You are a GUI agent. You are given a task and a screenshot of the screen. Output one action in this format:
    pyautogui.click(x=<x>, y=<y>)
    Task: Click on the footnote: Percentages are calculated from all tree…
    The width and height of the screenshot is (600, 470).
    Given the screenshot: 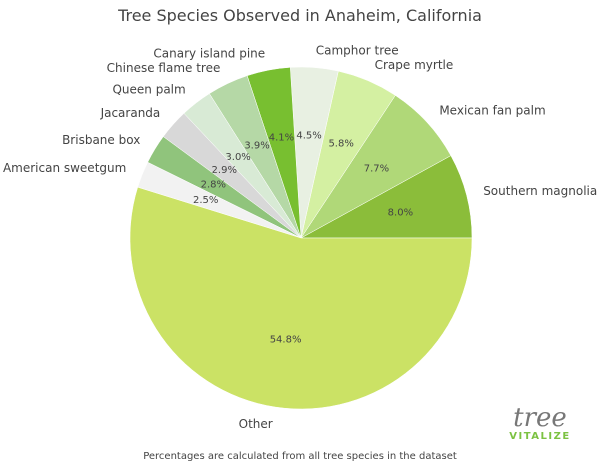 What is the action you would take?
    pyautogui.click(x=300, y=456)
    